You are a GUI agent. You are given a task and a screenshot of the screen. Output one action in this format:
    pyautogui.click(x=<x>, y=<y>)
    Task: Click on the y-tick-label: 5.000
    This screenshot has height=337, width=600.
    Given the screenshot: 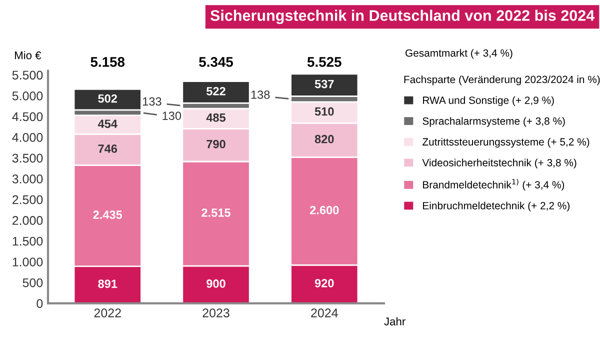 What is the action you would take?
    pyautogui.click(x=27, y=95)
    